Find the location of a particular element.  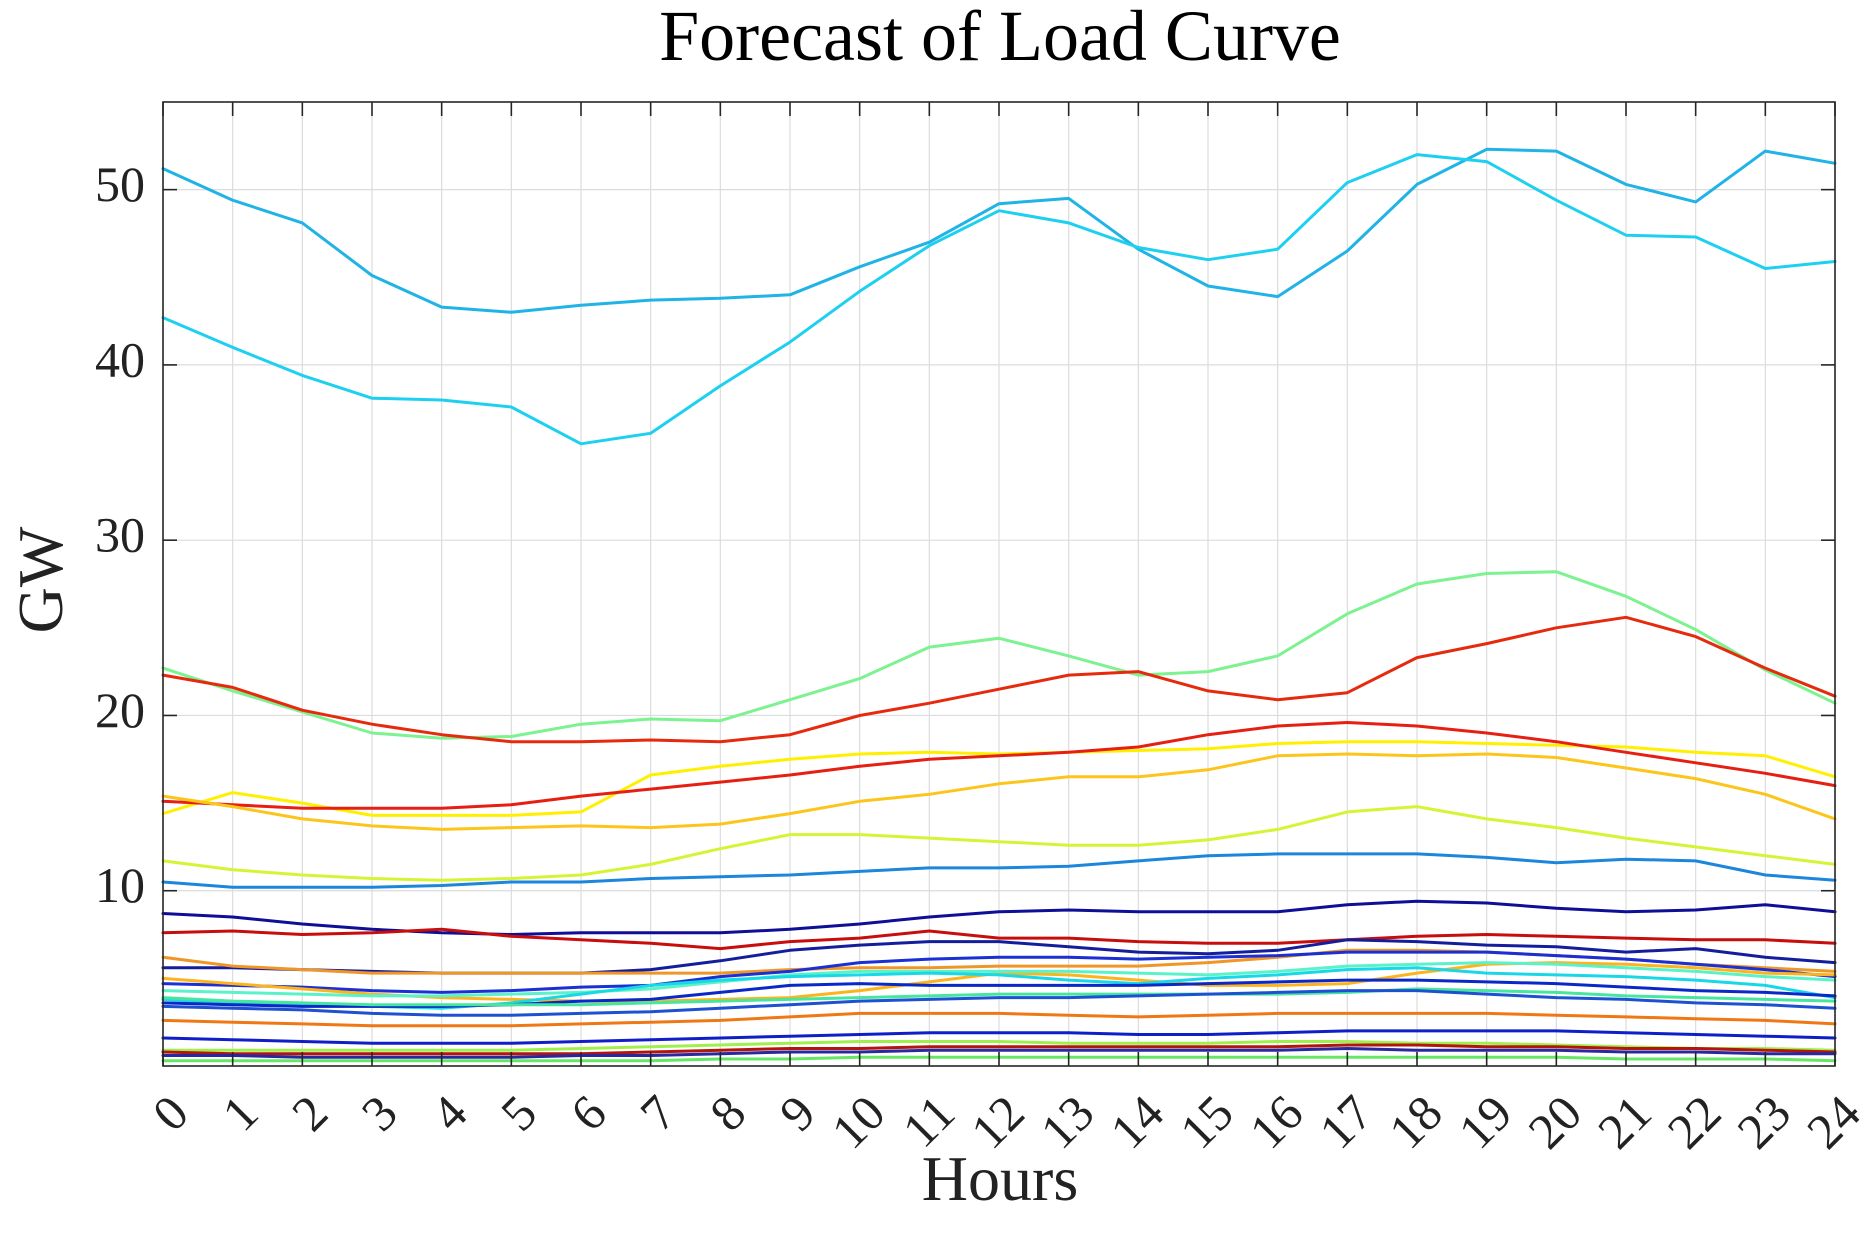

x-tick-label: 21 is located at coordinates (1624, 1121).